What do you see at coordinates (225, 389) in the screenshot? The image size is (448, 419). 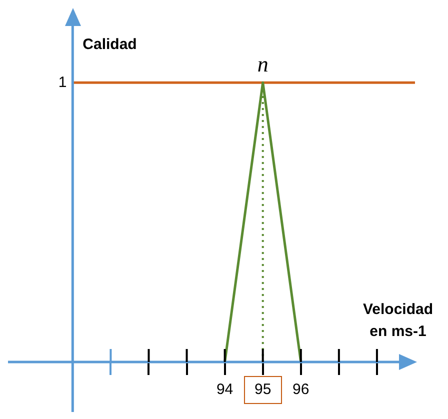 I see `x-tick-label: 94` at bounding box center [225, 389].